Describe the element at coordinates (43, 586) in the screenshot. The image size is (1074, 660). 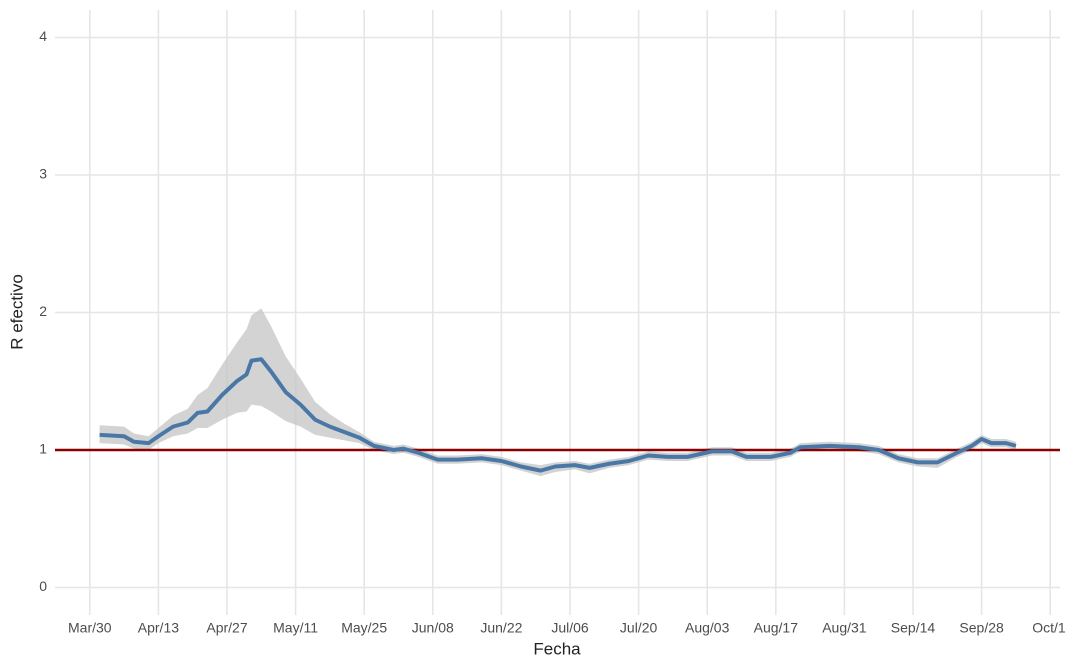
I see `y-tick-label: 0` at that location.